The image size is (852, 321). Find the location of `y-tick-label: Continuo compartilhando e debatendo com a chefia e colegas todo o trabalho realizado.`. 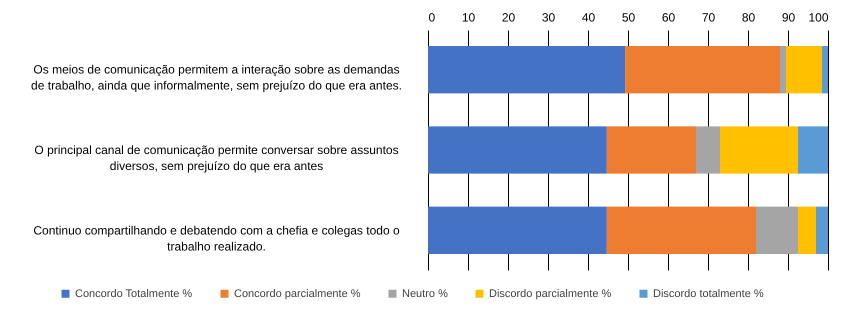

y-tick-label: Continuo compartilhando e debatendo com a chefia e colegas todo o trabalho realizado. is located at coordinates (216, 238).